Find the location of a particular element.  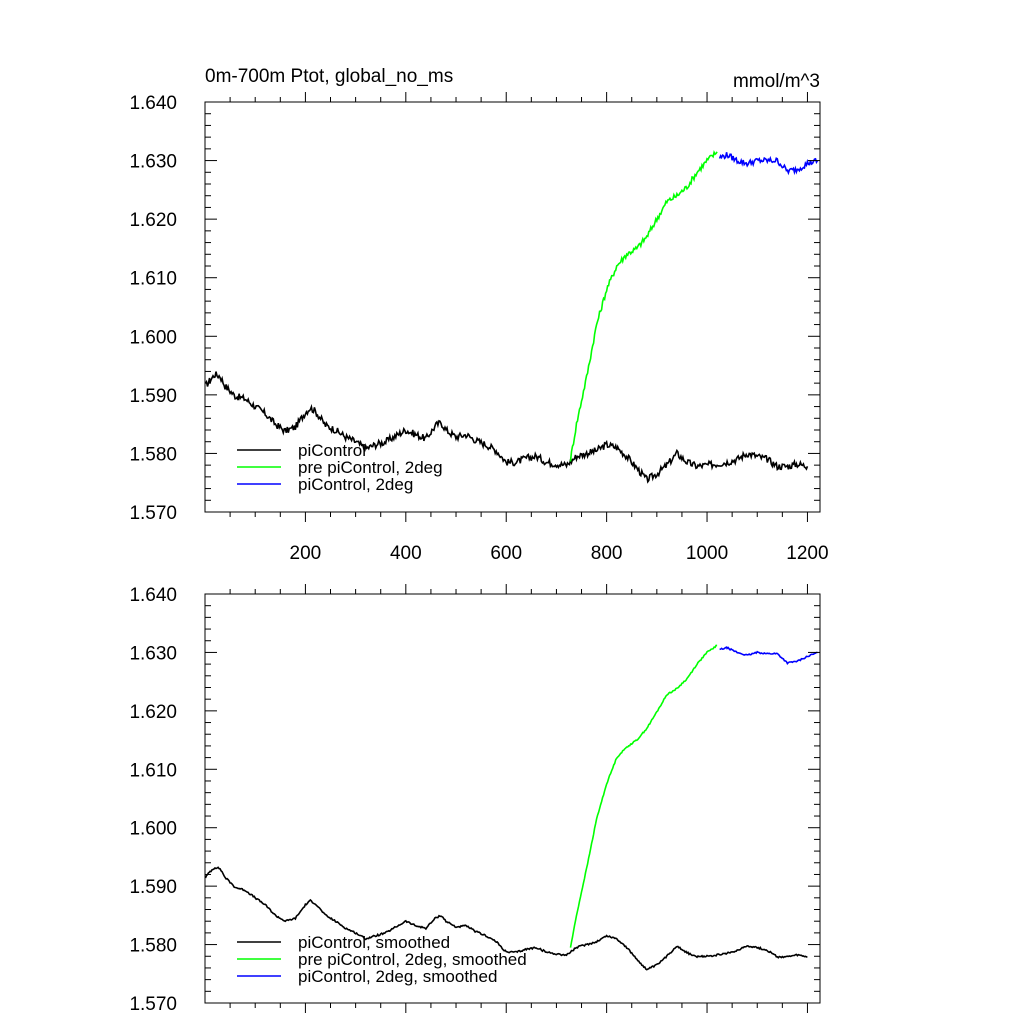

series-line-picontrol-2deg is located at coordinates (768, 164).